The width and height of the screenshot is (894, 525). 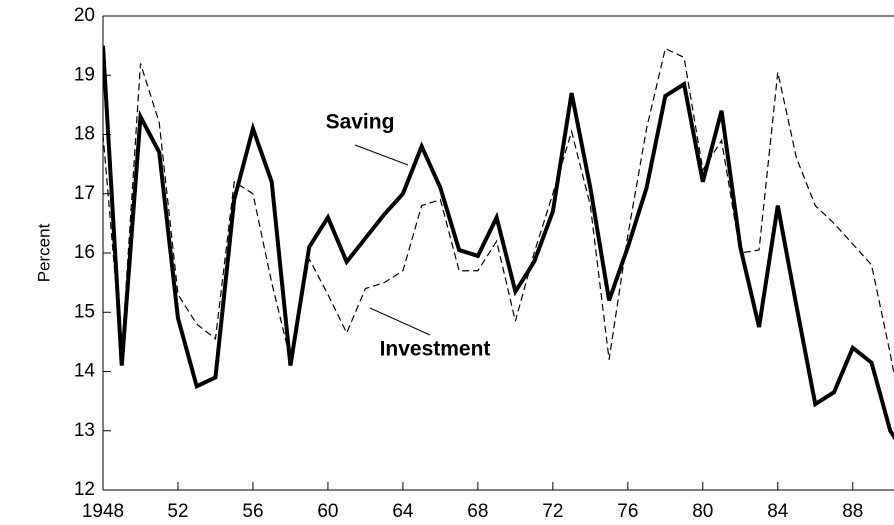 I want to click on x-tick-label: 1948, so click(x=103, y=511).